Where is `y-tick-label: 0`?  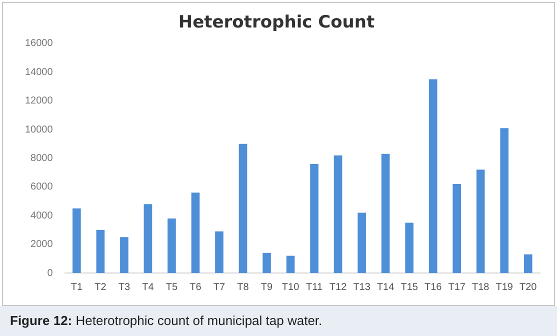 y-tick-label: 0 is located at coordinates (50, 273).